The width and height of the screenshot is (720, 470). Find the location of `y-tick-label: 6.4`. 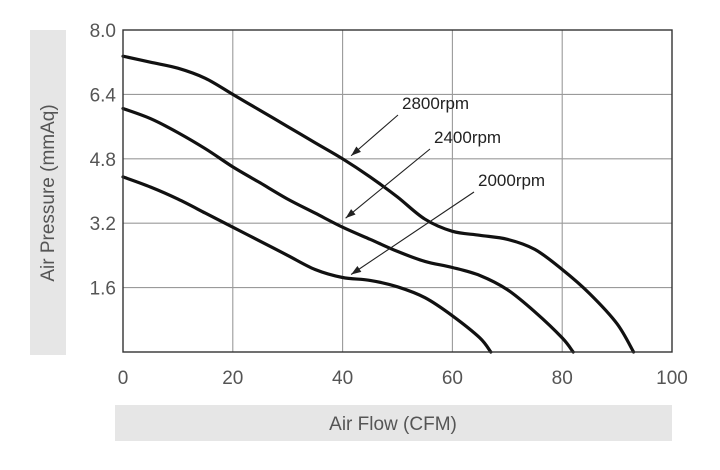

y-tick-label: 6.4 is located at coordinates (103, 95).